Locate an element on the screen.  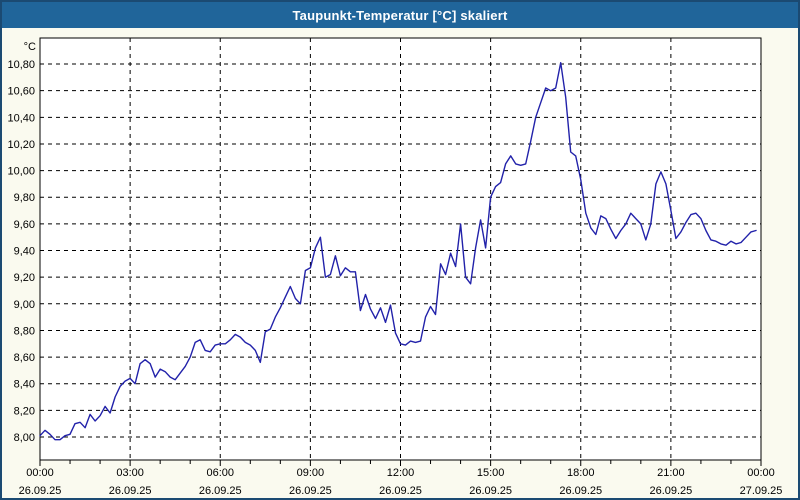
y-axis-unit-label: °C is located at coordinates (30, 47).